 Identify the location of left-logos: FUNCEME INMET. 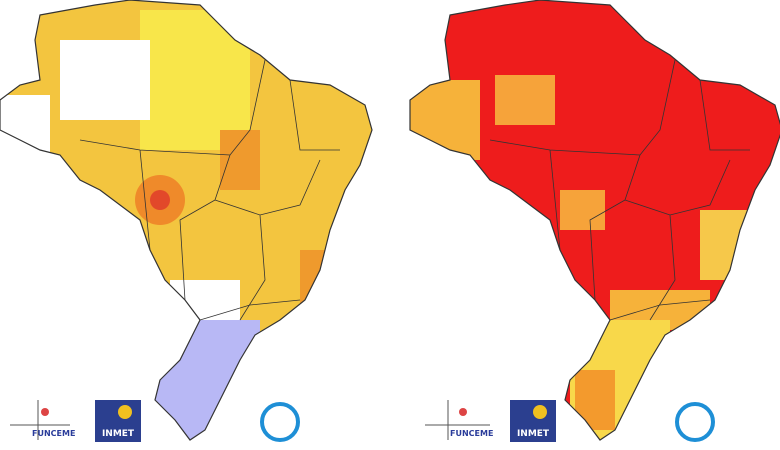
(155, 421).